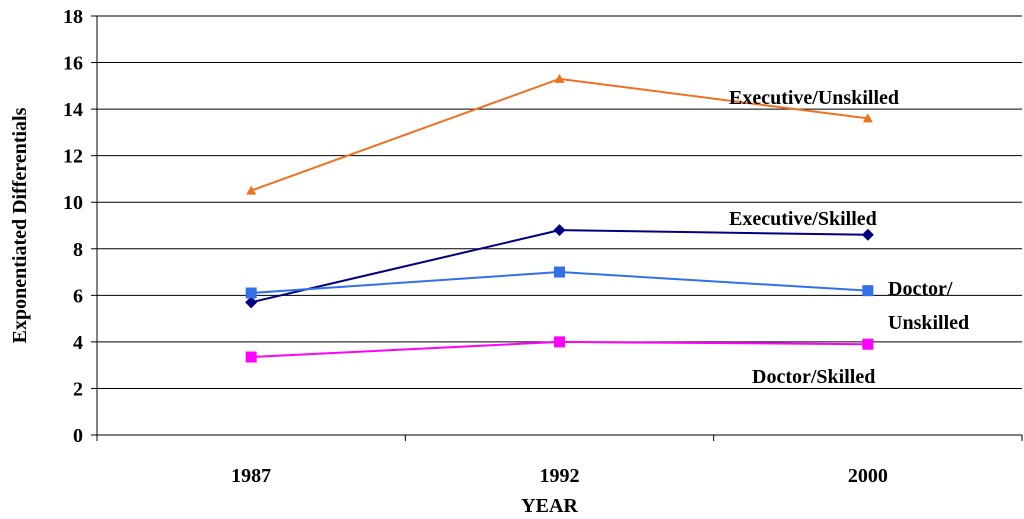  Describe the element at coordinates (868, 476) in the screenshot. I see `x-tick-label: 2000` at that location.